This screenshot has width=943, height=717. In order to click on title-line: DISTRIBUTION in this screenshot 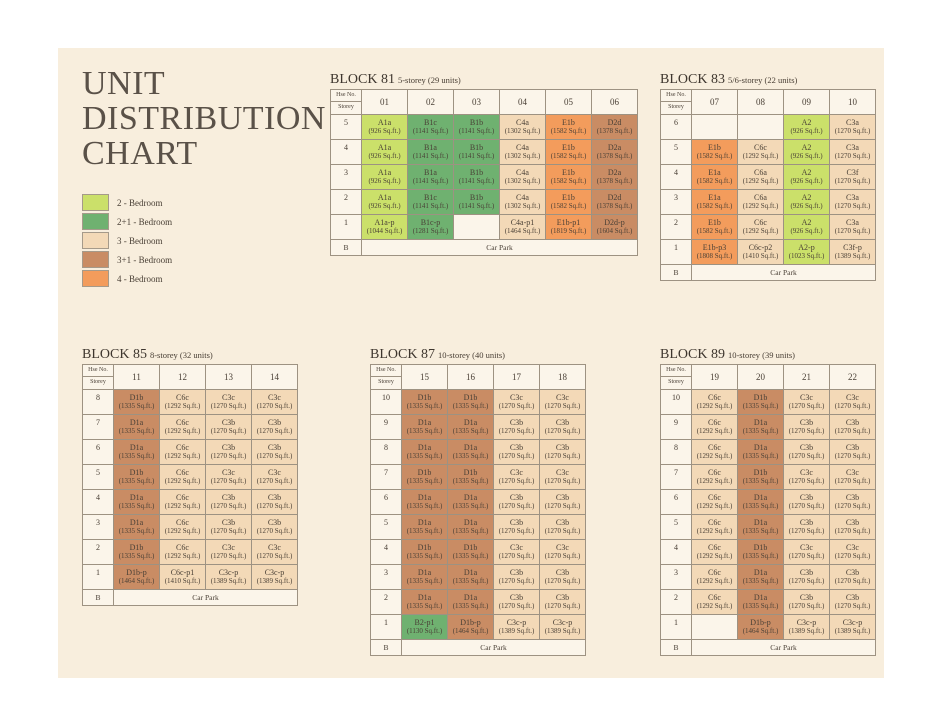, I will do `click(204, 118)`.